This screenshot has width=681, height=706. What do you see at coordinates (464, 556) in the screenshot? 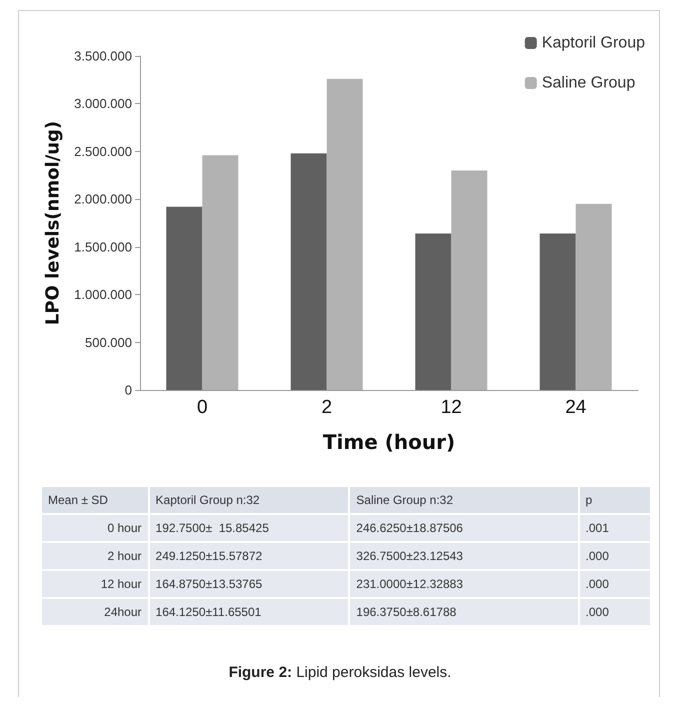
I see `text: 326.7500±23.12543` at bounding box center [464, 556].